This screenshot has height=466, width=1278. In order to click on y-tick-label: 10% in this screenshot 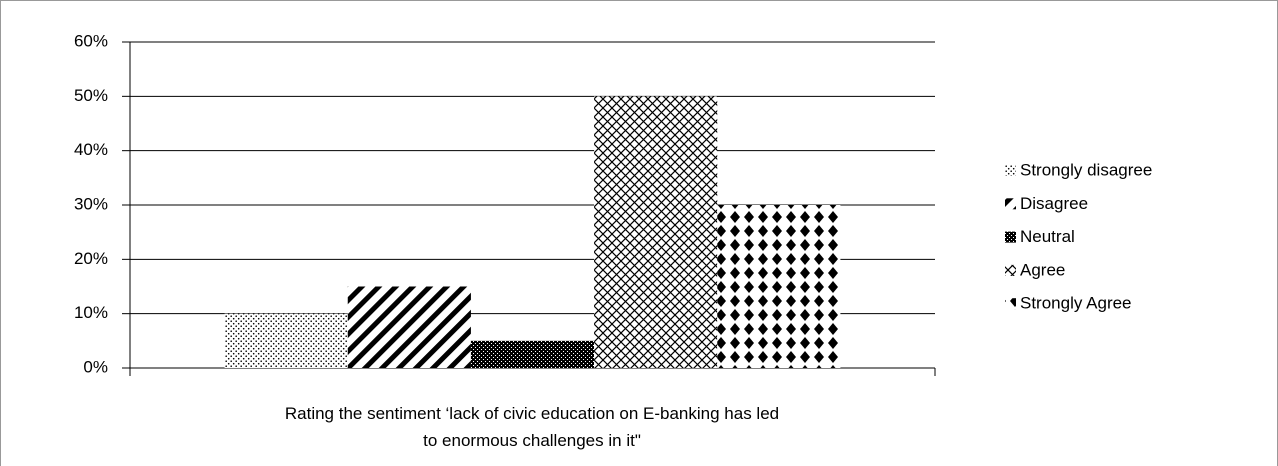, I will do `click(91, 312)`.